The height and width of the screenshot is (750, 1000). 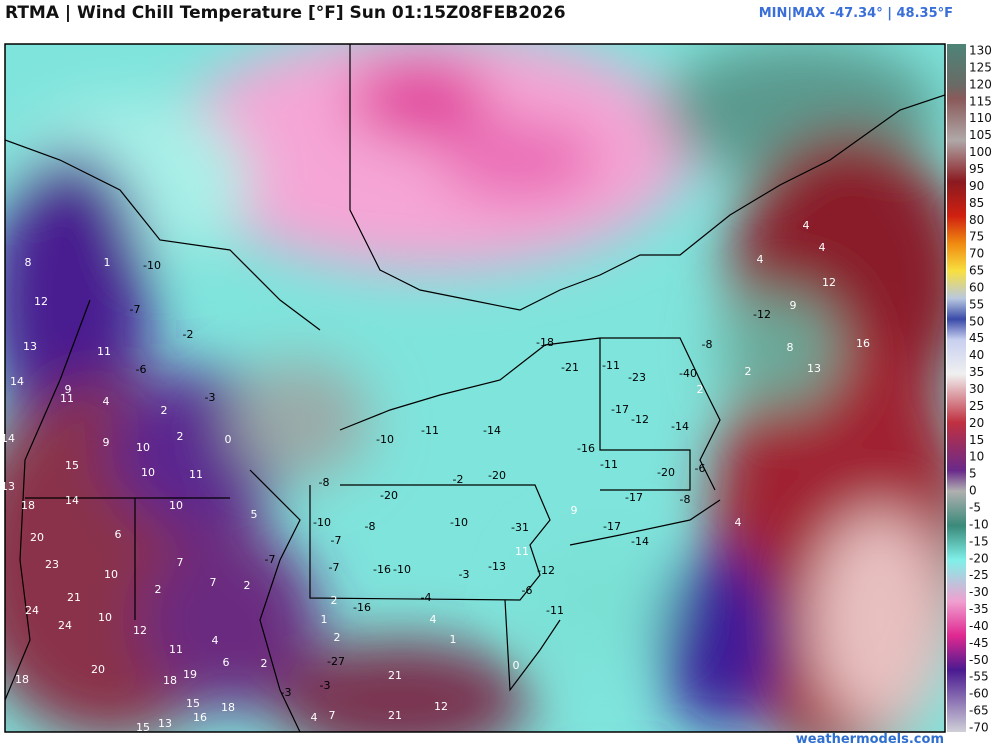 I want to click on station-value: -6, so click(x=527, y=590).